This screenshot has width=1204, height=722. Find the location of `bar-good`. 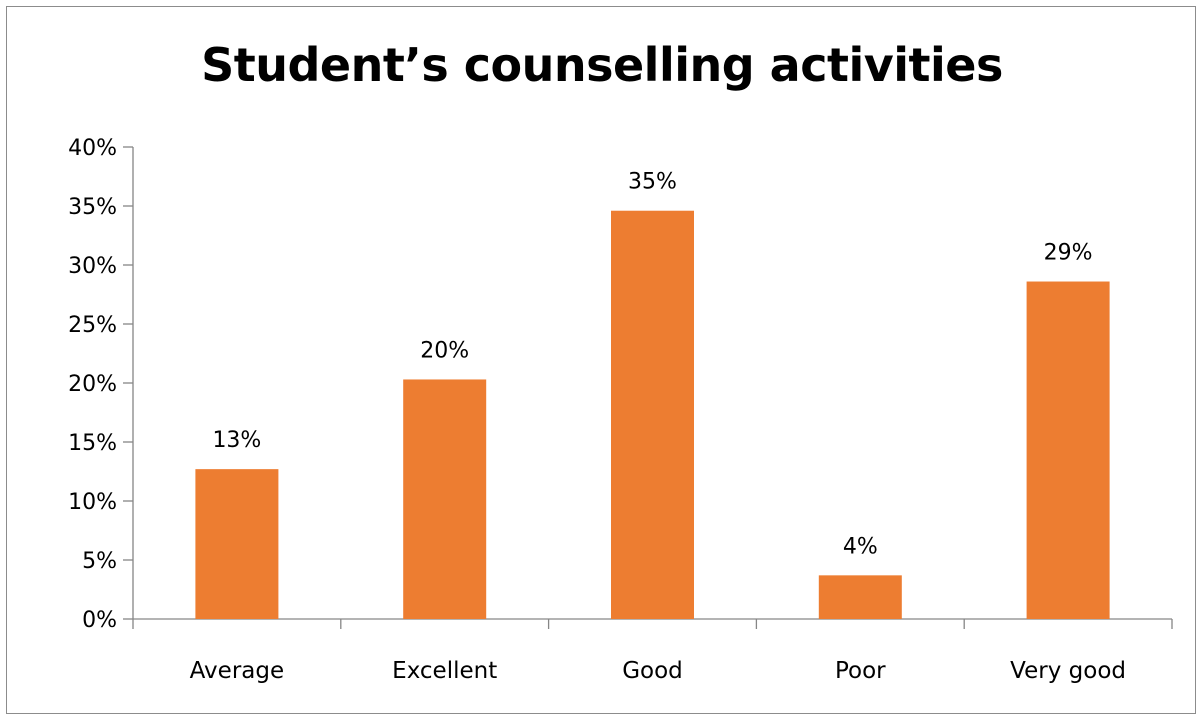

bar-good is located at coordinates (652, 414).